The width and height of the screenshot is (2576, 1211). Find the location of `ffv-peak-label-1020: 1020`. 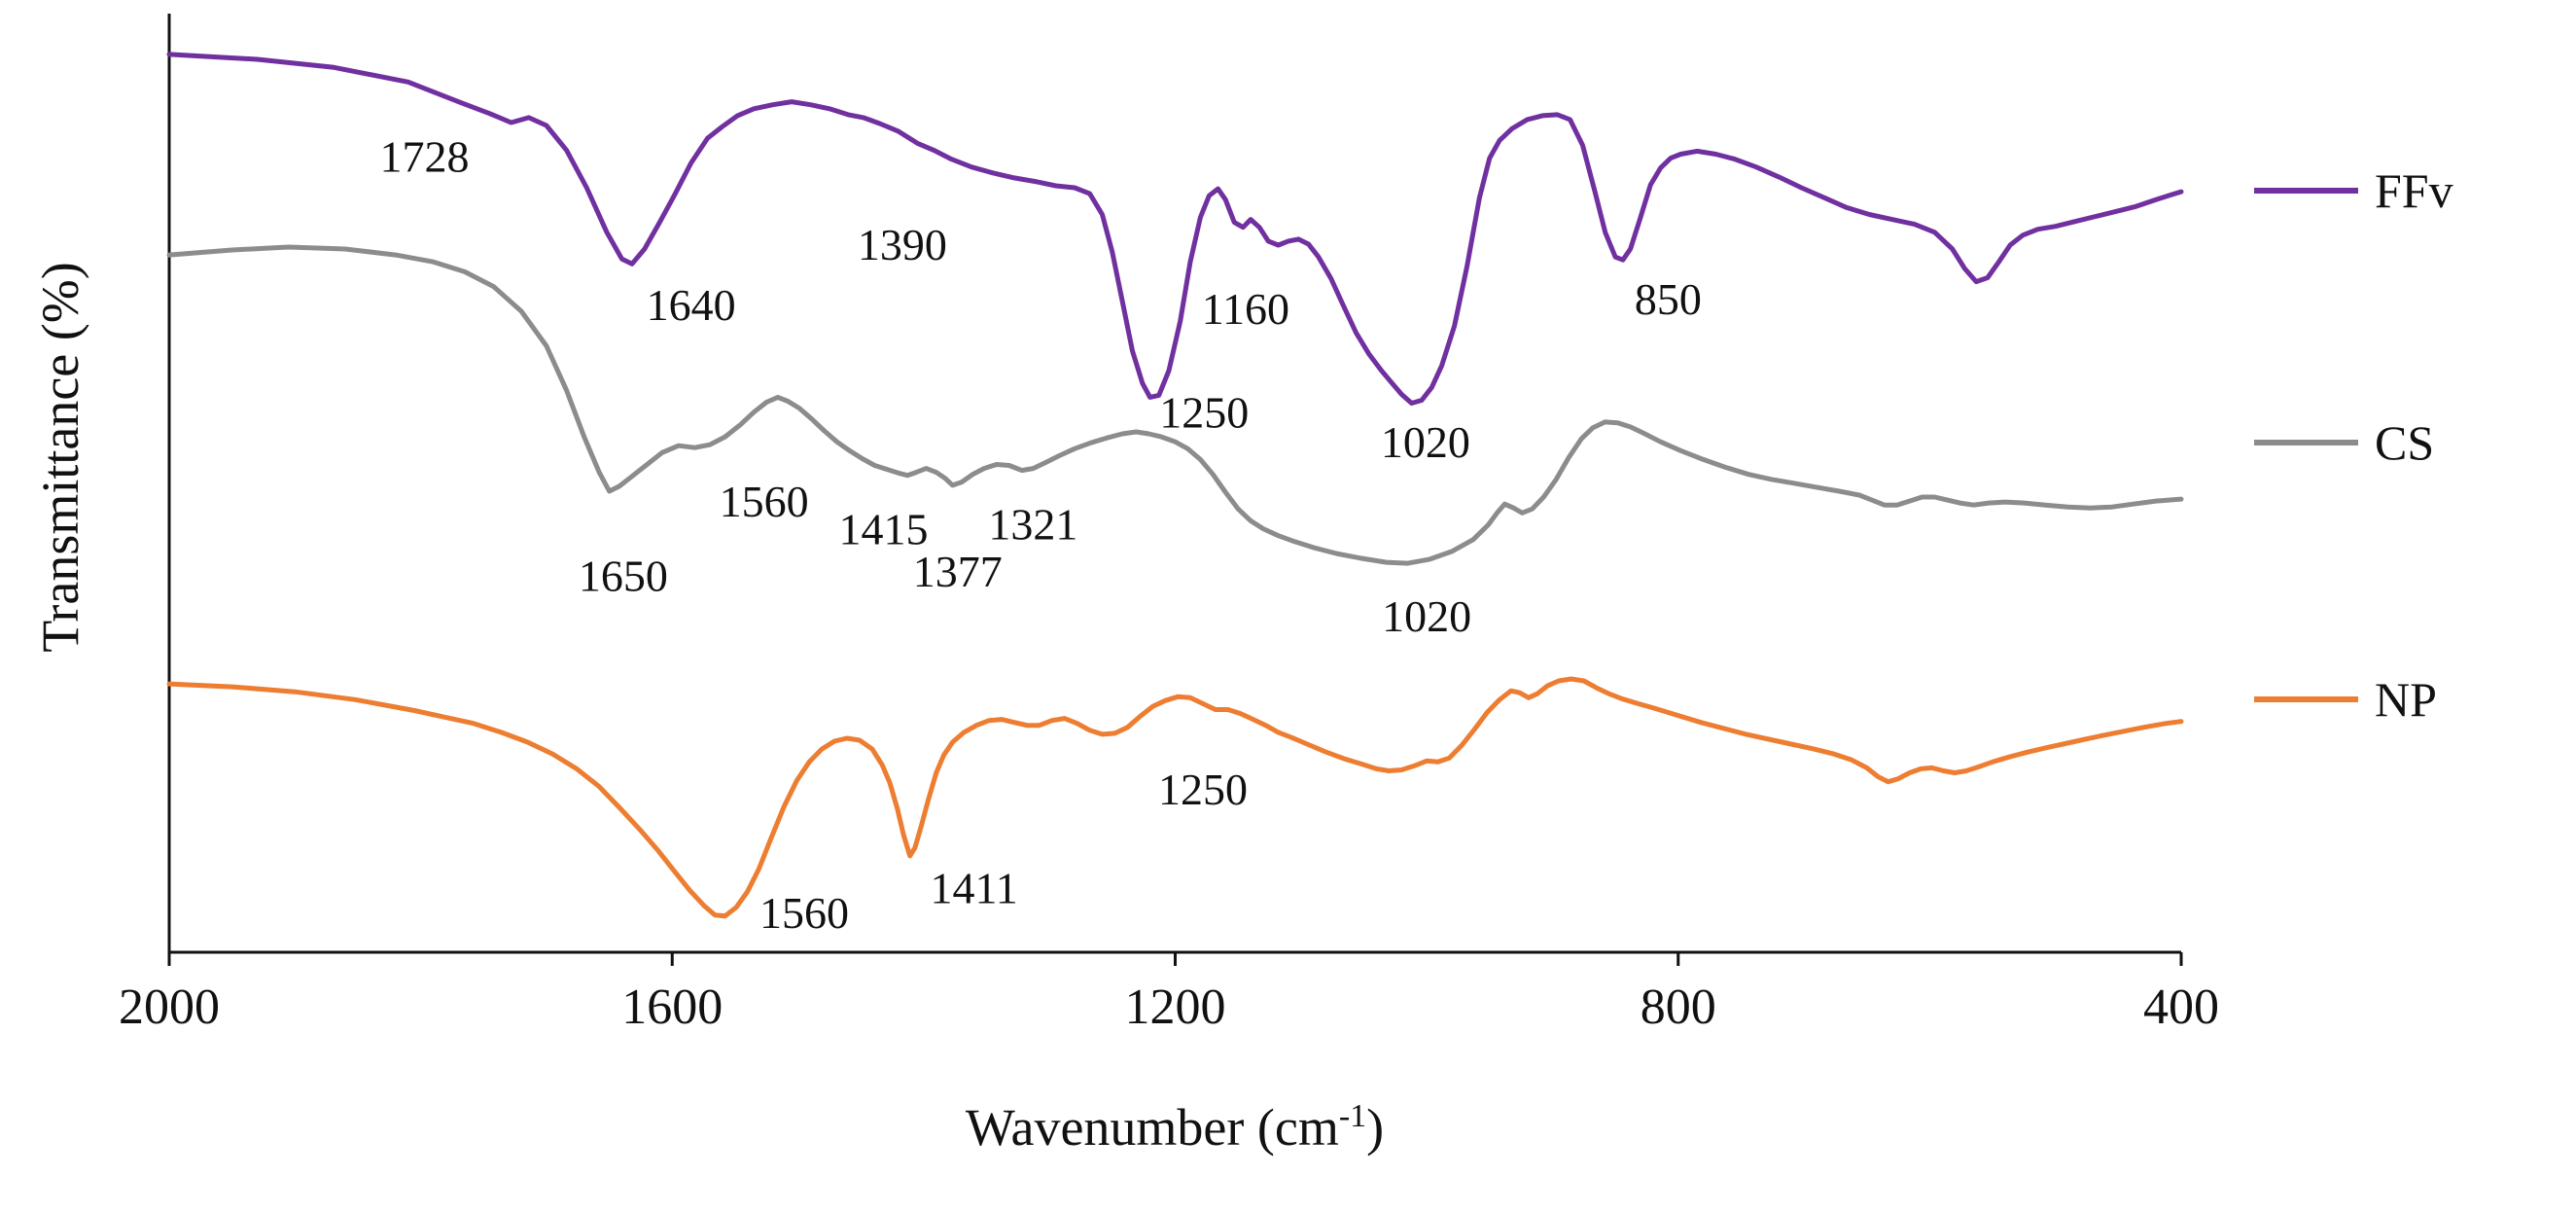

ffv-peak-label-1020: 1020 is located at coordinates (1426, 442).